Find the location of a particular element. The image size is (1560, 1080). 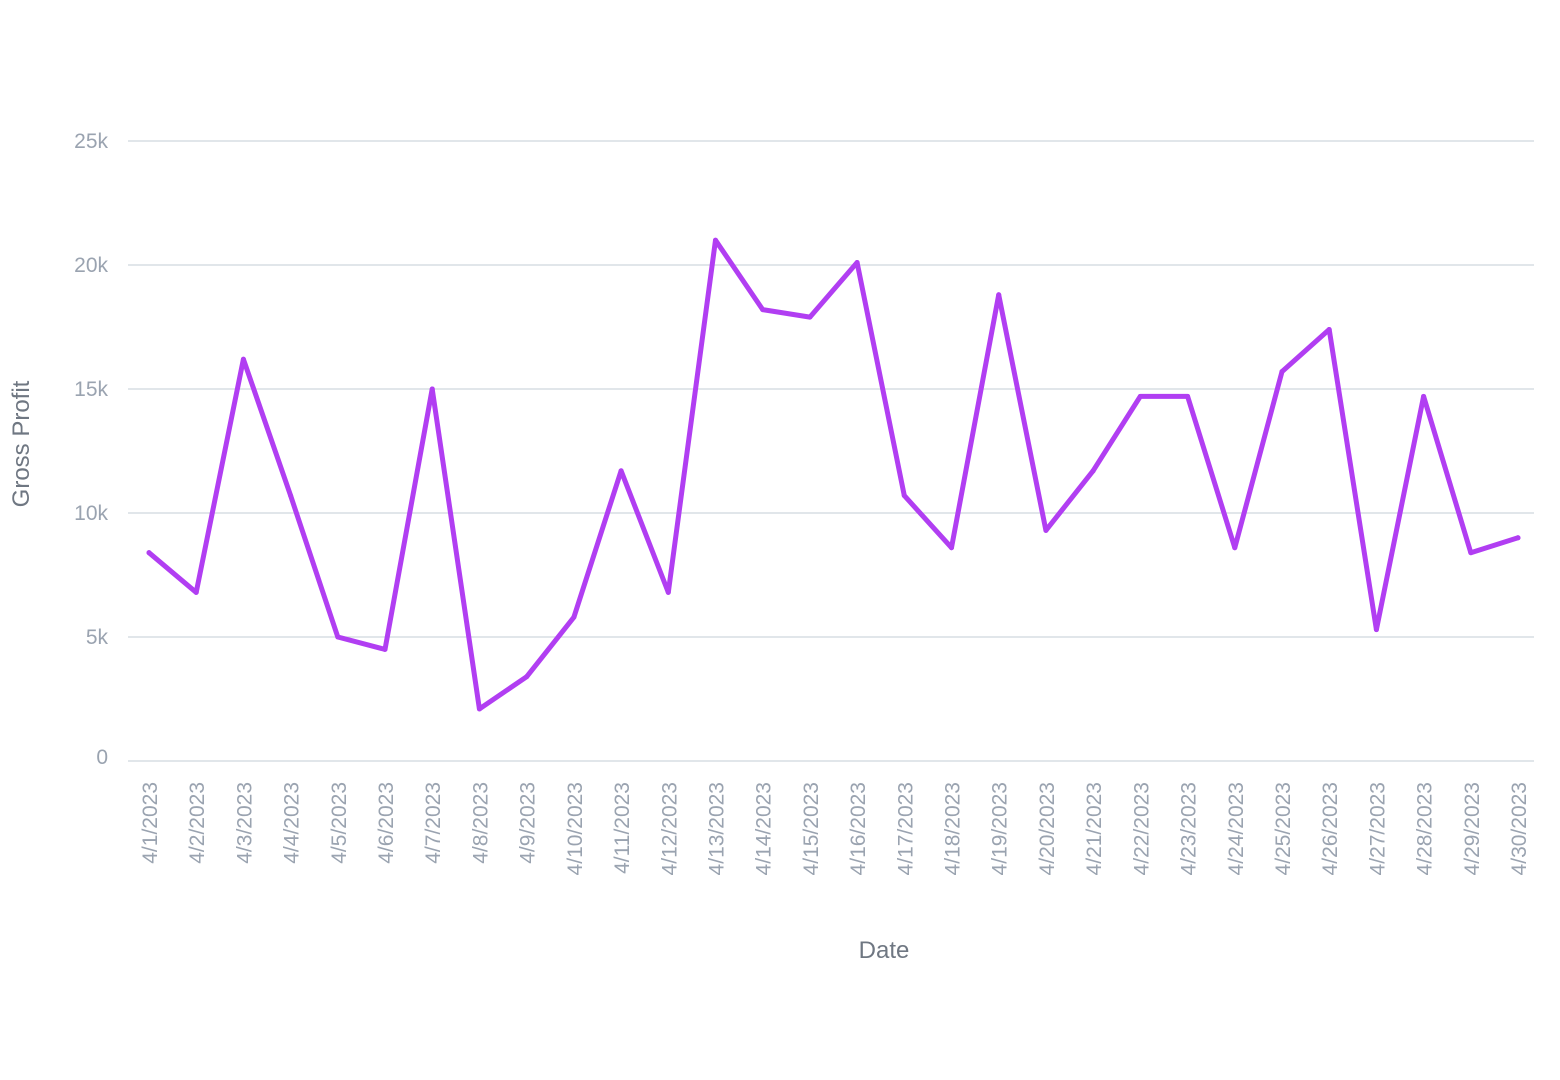

x-tick-label: 4/4/2023 is located at coordinates (292, 823).